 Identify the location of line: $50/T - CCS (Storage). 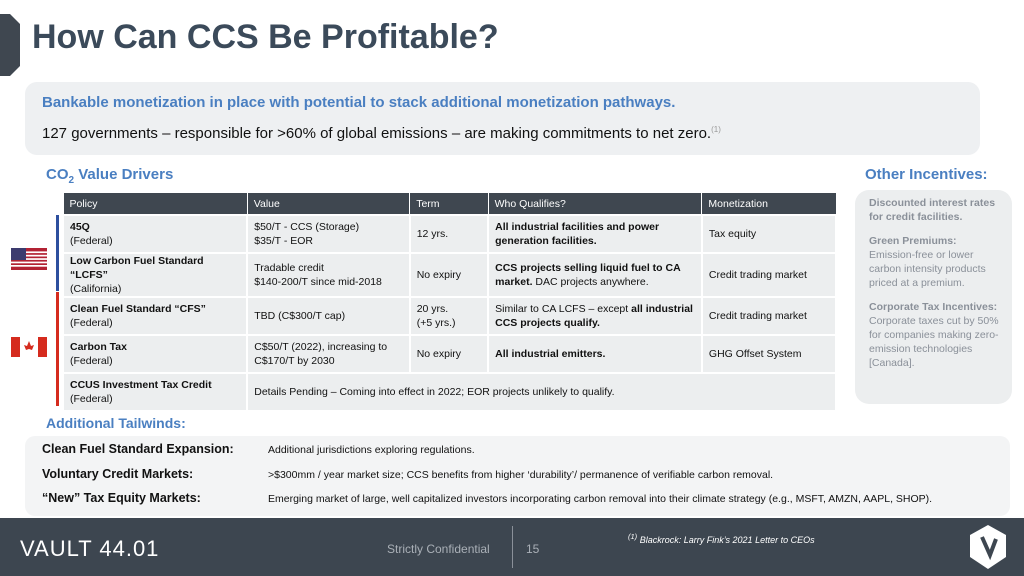
(307, 227).